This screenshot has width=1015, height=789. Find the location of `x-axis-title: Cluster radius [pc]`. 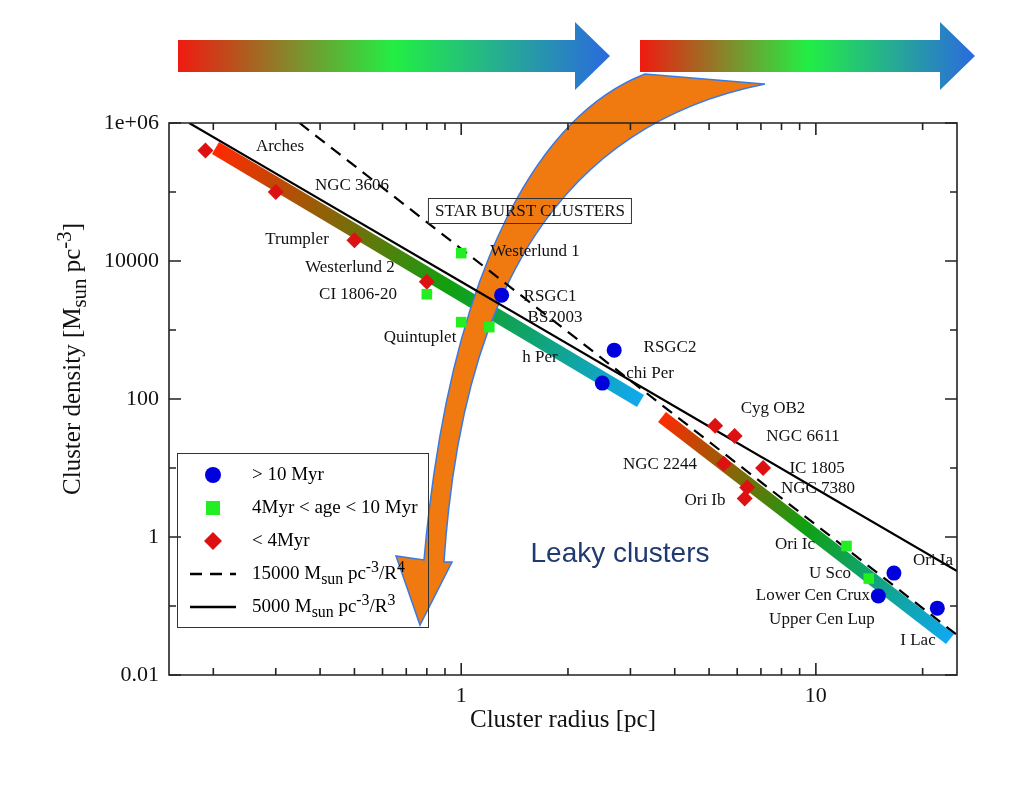

x-axis-title: Cluster radius [pc] is located at coordinates (563, 719).